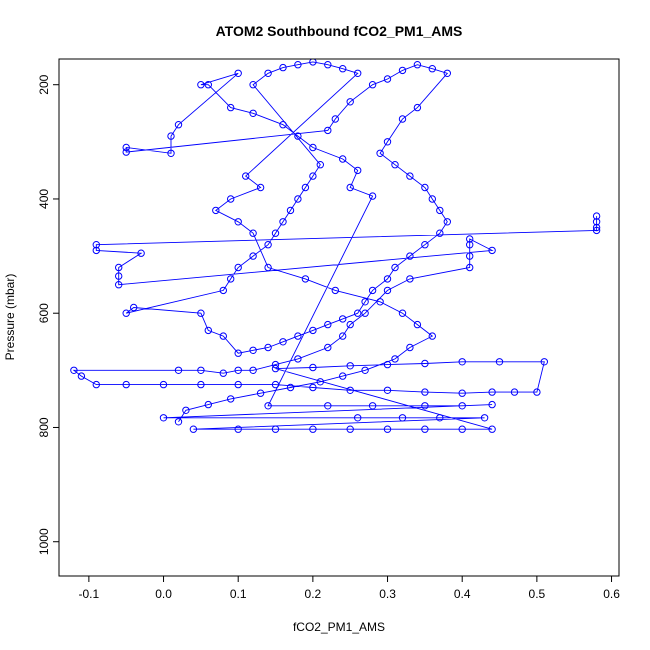  Describe the element at coordinates (238, 594) in the screenshot. I see `x-tick-label: 0.1` at that location.